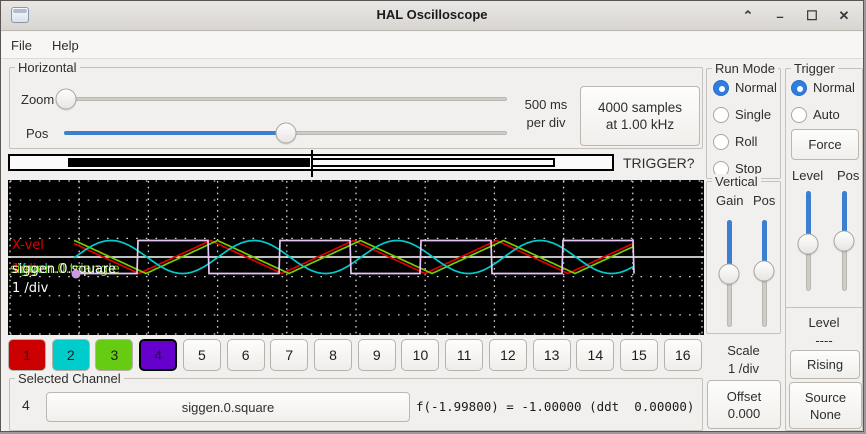 Image resolution: width=866 pixels, height=434 pixels. What do you see at coordinates (201, 355) in the screenshot?
I see `channel-button-5: 5` at bounding box center [201, 355].